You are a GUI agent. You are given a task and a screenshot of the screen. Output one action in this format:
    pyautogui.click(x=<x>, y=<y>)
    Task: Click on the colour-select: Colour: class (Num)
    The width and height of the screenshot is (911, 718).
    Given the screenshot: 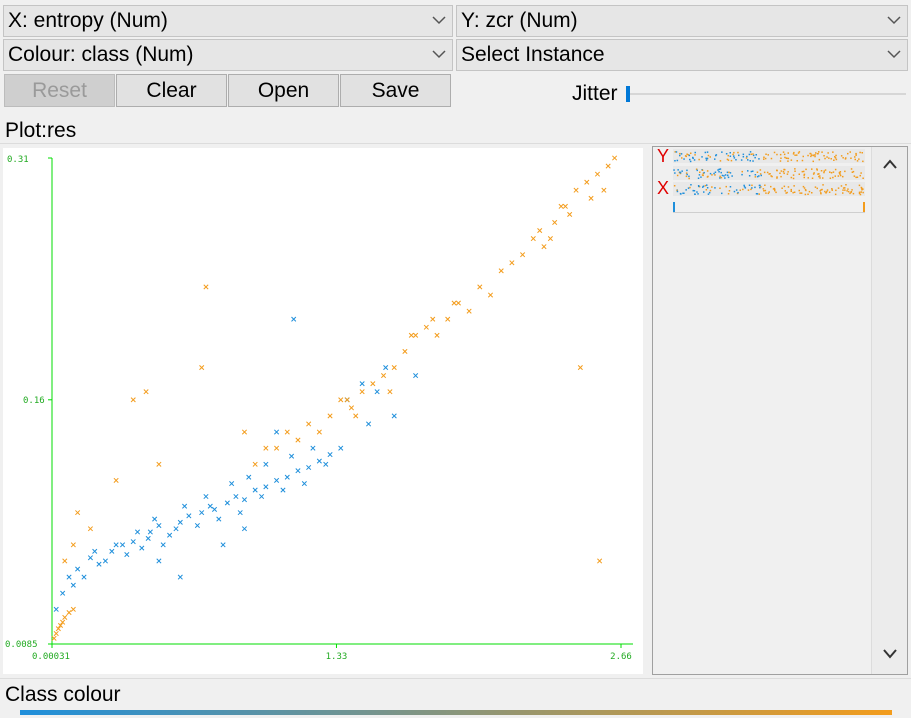 What is the action you would take?
    pyautogui.click(x=228, y=55)
    